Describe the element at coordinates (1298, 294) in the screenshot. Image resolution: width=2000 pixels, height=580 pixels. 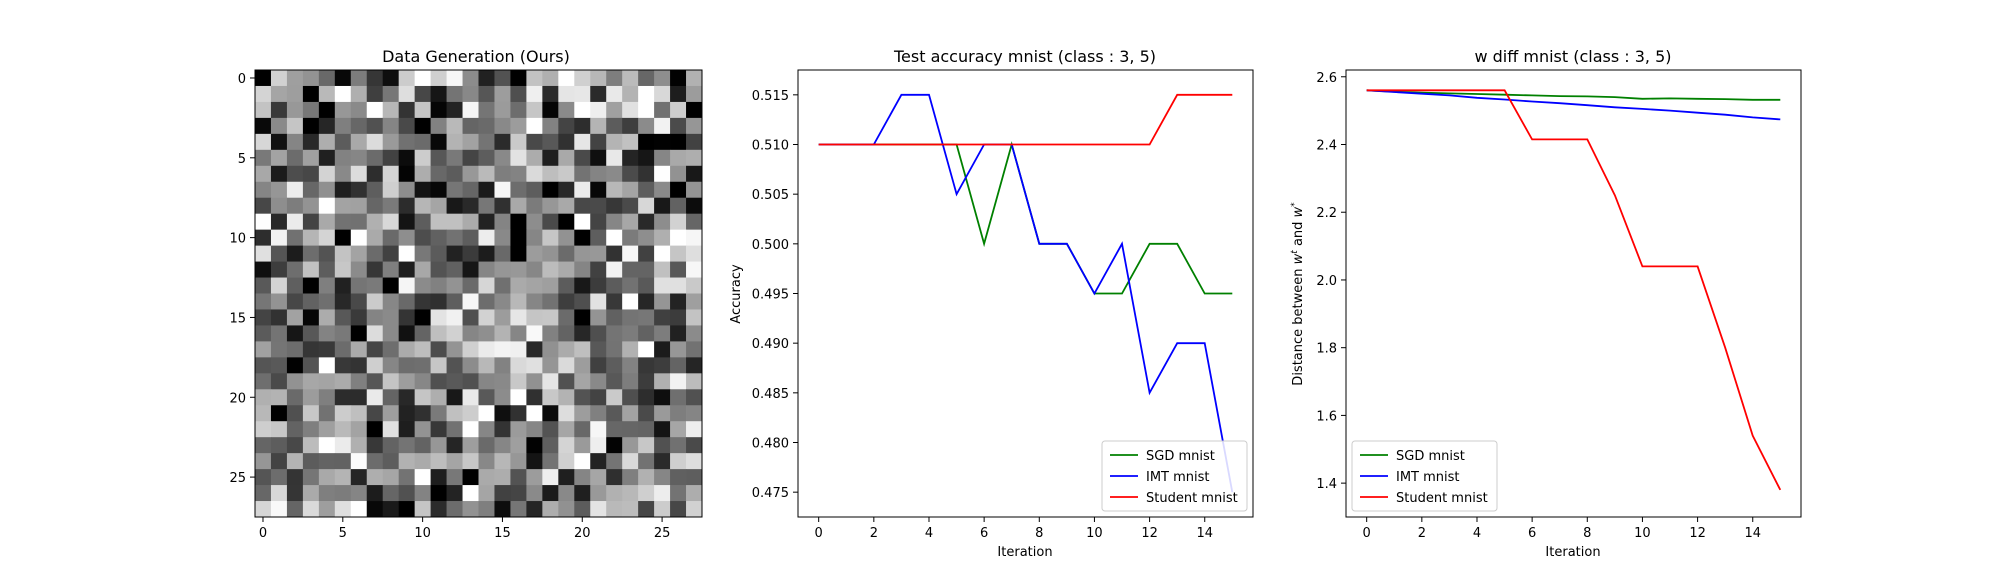
I see `wdiff-ylabel: Distance between wt and w*` at that location.